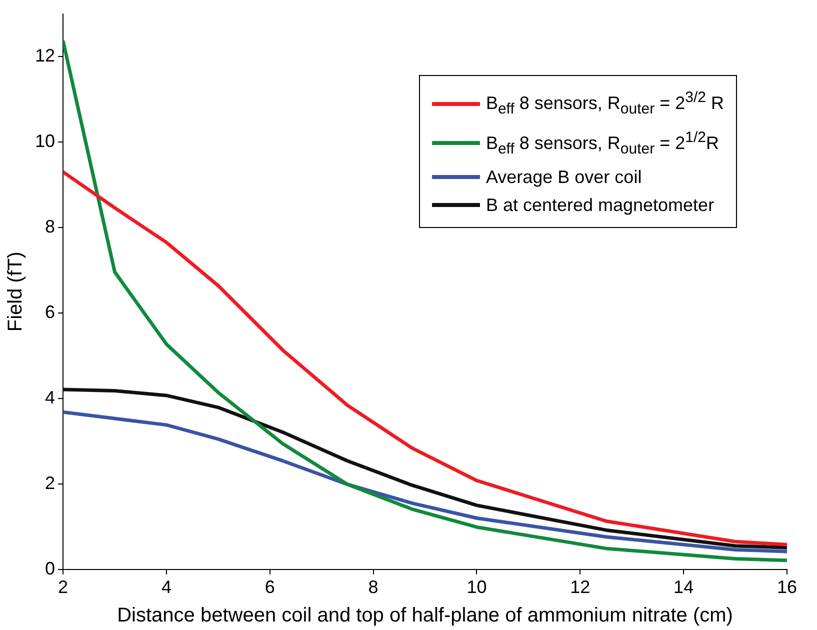 The height and width of the screenshot is (630, 817). I want to click on x-tick-label: 8, so click(373, 587).